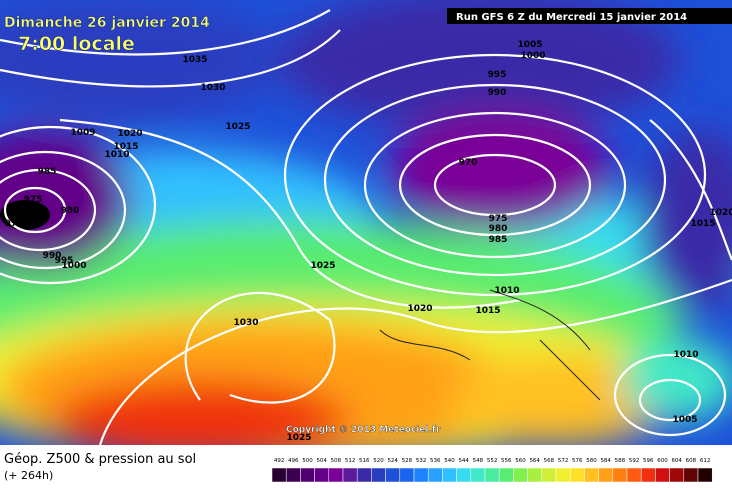  Describe the element at coordinates (705, 461) in the screenshot. I see `legend-level: 612` at that location.